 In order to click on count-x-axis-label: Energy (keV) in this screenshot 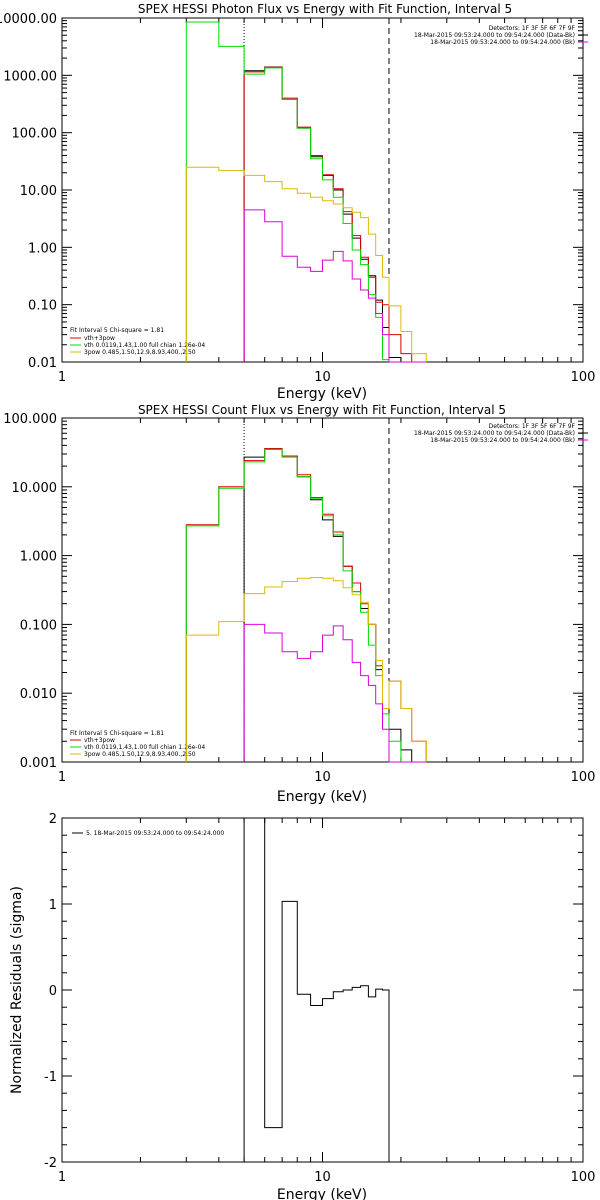, I will do `click(322, 797)`.